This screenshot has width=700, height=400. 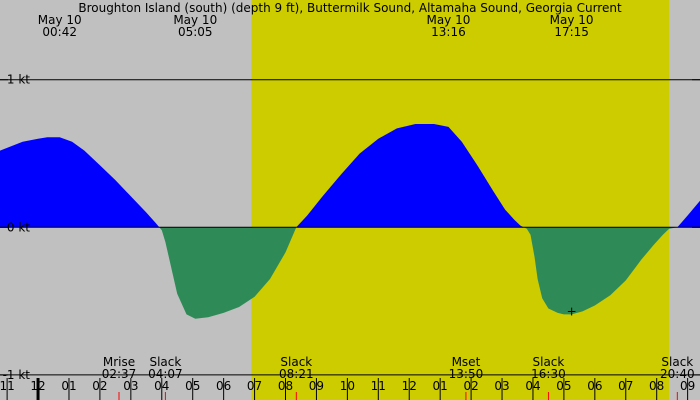 I want to click on hour-label-21: 08, so click(x=656, y=386).